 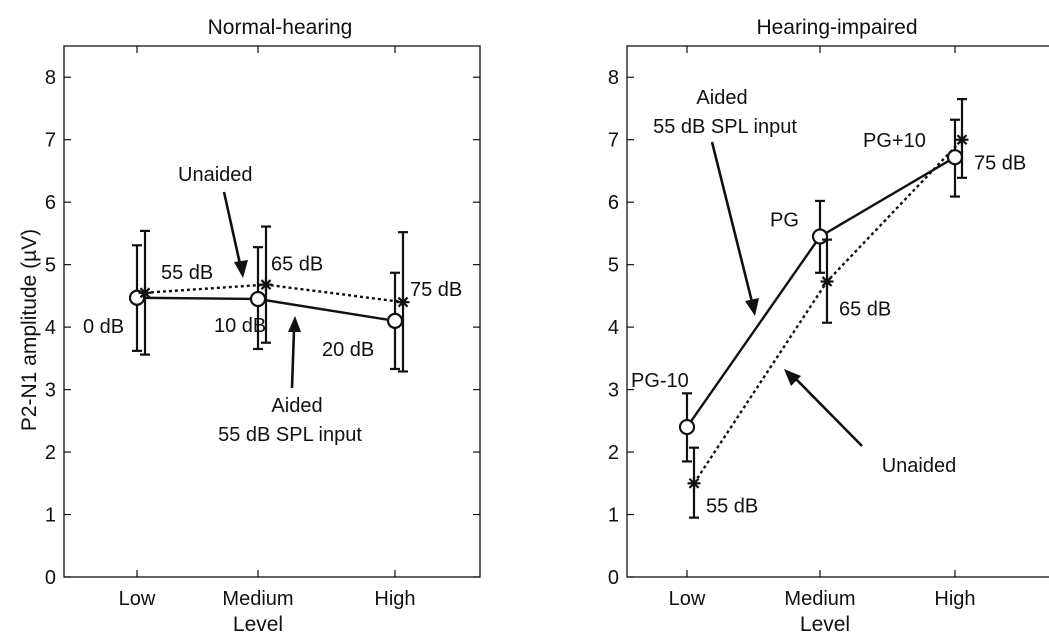 What do you see at coordinates (29, 330) in the screenshot?
I see `y-axis-label: P2-N1 amplitude (µV)` at bounding box center [29, 330].